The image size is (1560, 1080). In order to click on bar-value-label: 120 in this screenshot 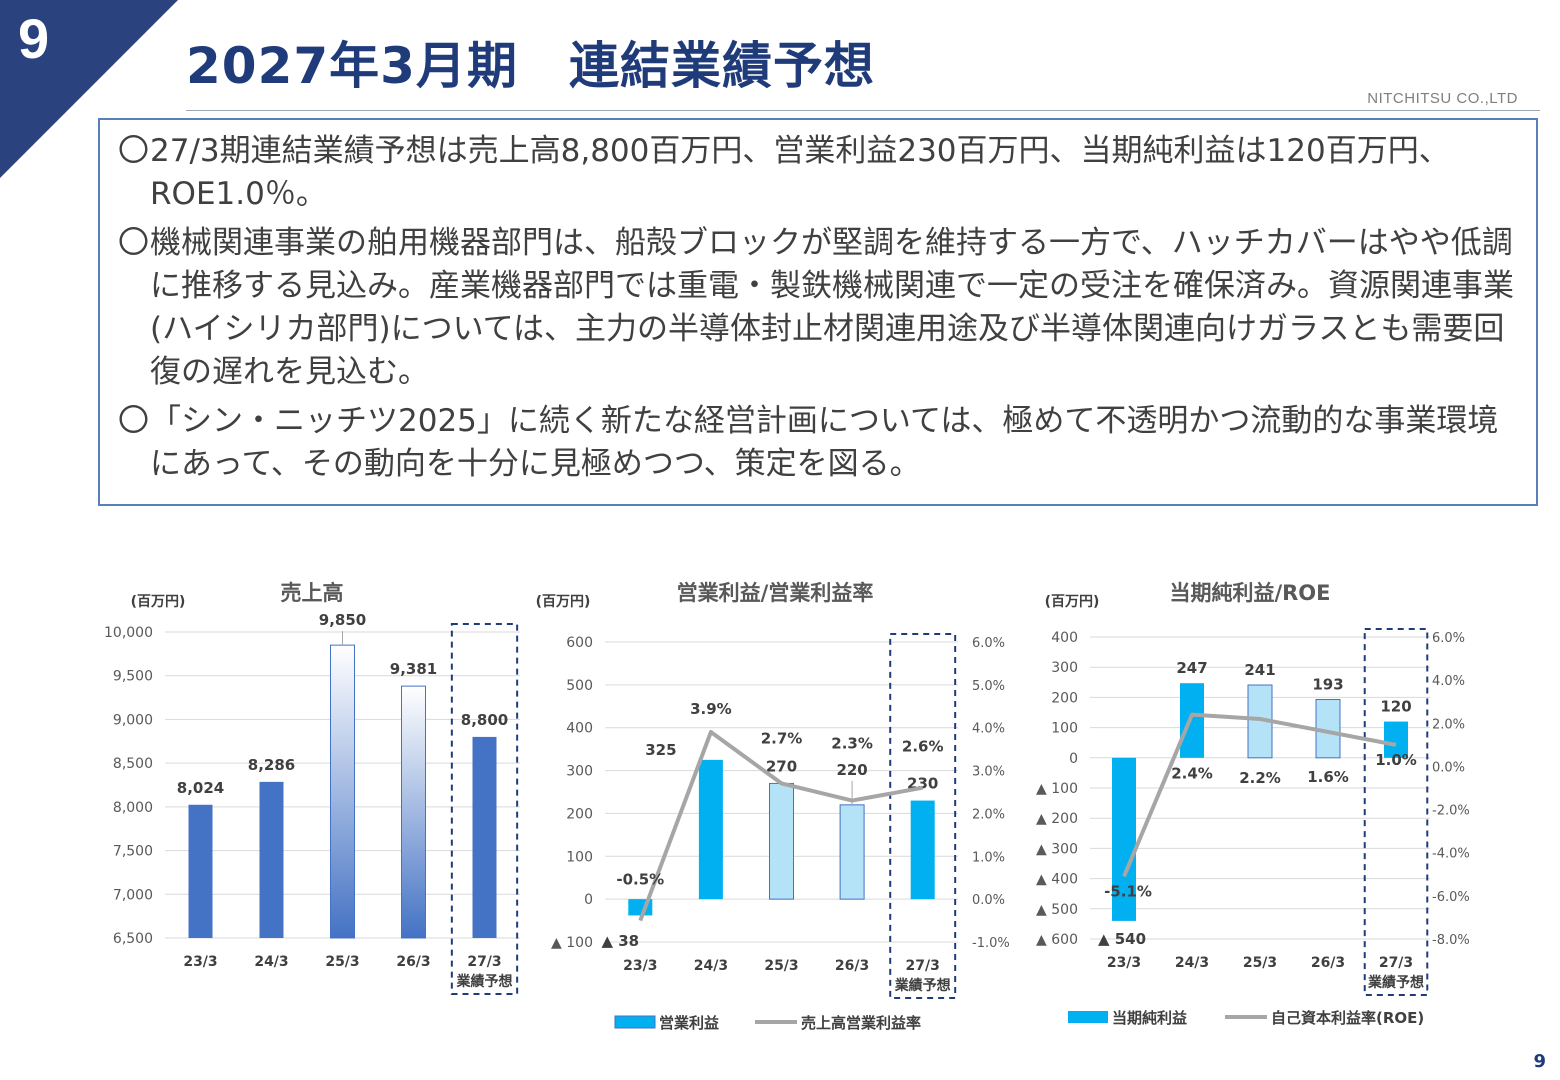, I will do `click(1395, 707)`.